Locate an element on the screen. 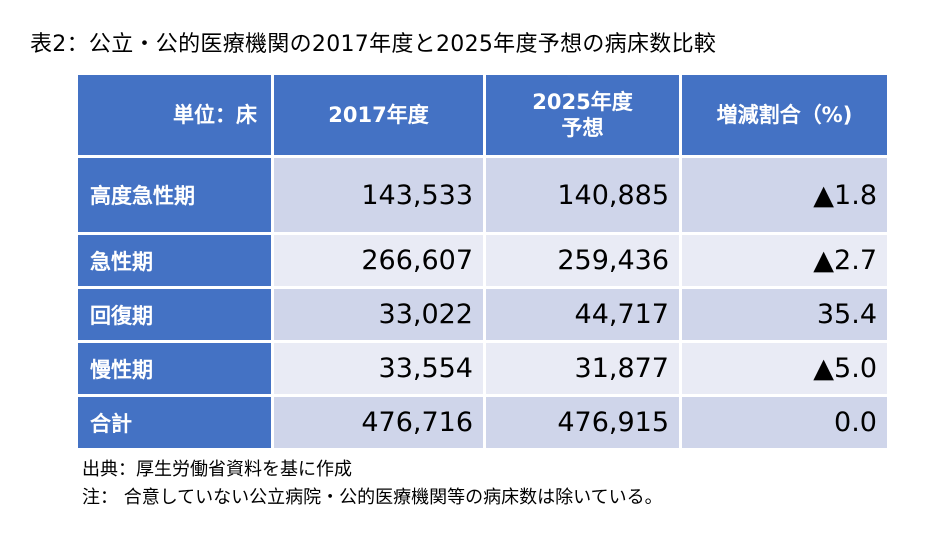 Image resolution: width=950 pixels, height=541 pixels. change-rate-cell: 0.0 is located at coordinates (784, 422).